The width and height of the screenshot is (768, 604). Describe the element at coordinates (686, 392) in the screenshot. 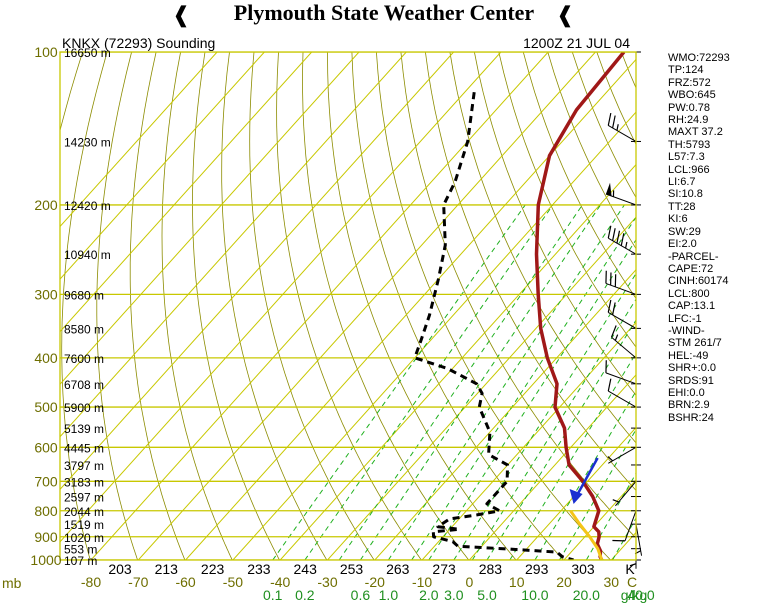

I see `index-line: EHI:0.0` at that location.